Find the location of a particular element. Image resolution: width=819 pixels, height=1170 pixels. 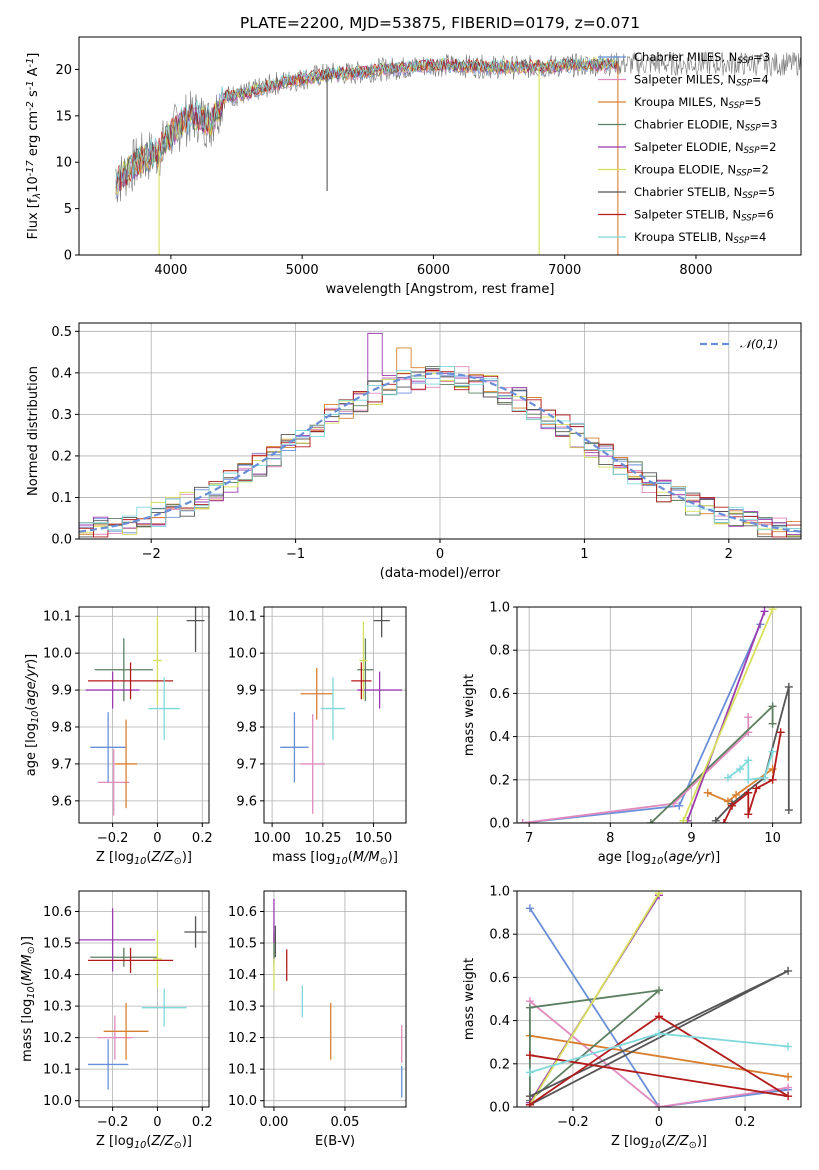

x-tick-label: 0.05 is located at coordinates (344, 1122).